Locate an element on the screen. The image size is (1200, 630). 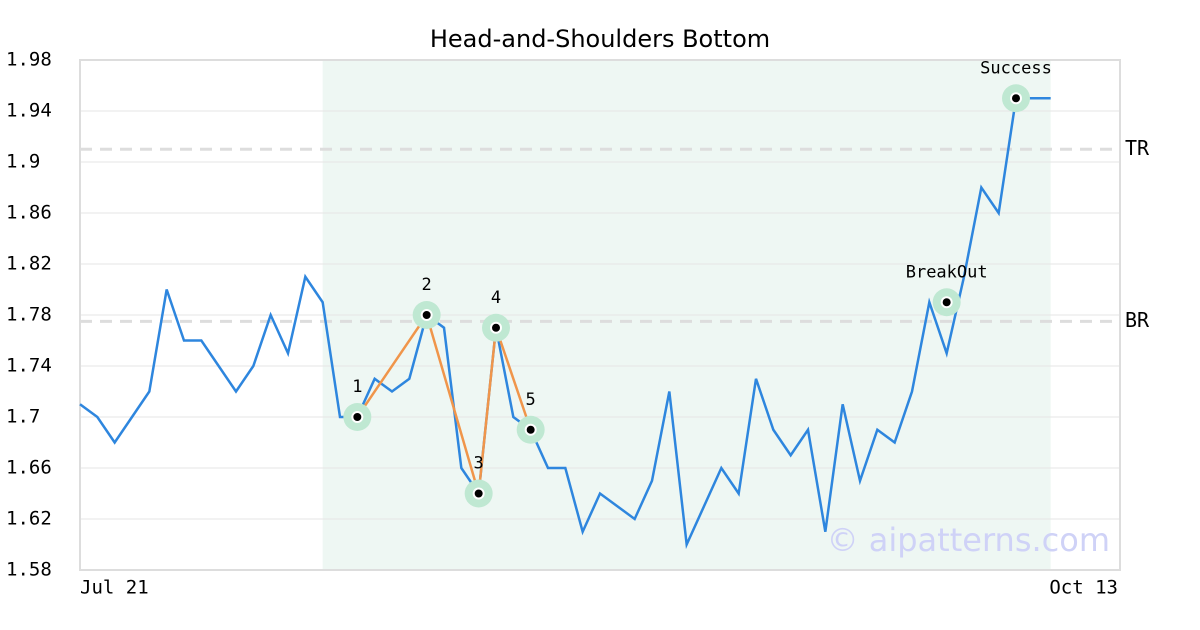
y-tick-label: 1.66 is located at coordinates (29, 468).